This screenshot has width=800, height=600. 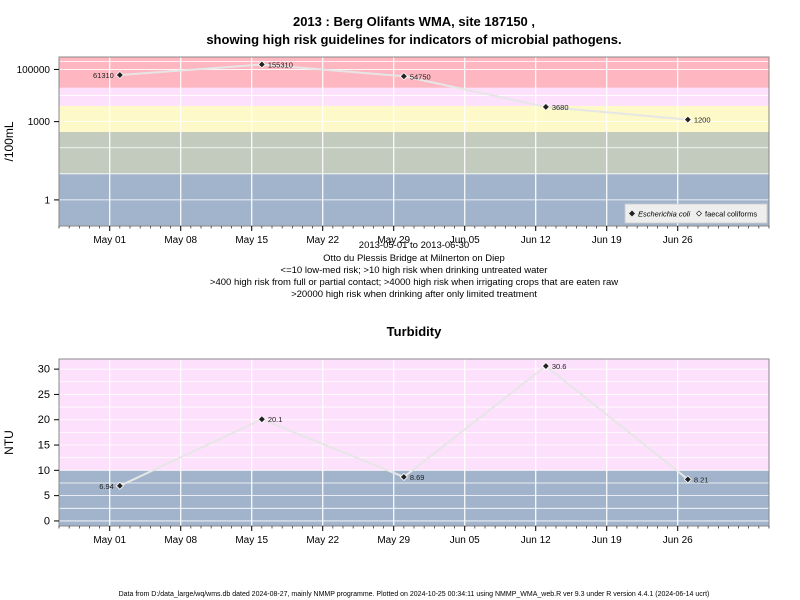 What do you see at coordinates (280, 64) in the screenshot?
I see `chart1-data-label: 155310` at bounding box center [280, 64].